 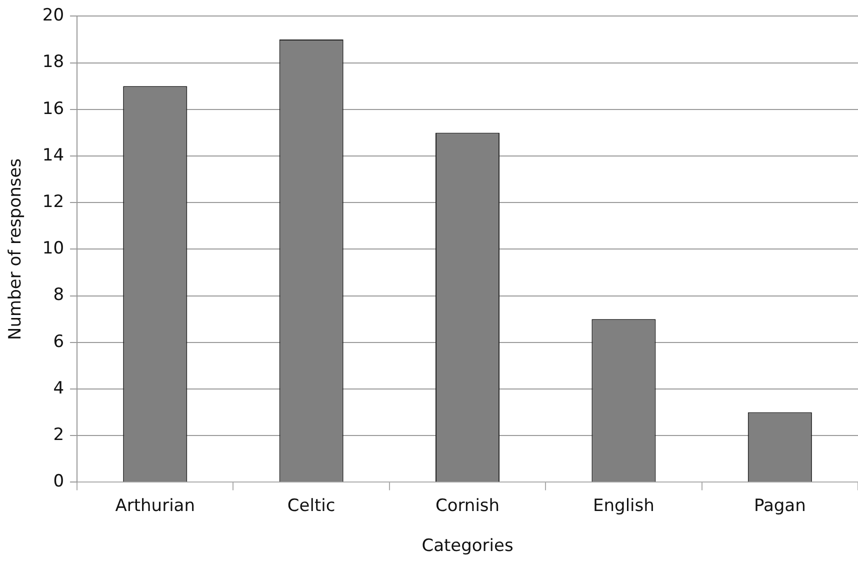 I want to click on y-tick-label: 20, so click(x=53, y=16).